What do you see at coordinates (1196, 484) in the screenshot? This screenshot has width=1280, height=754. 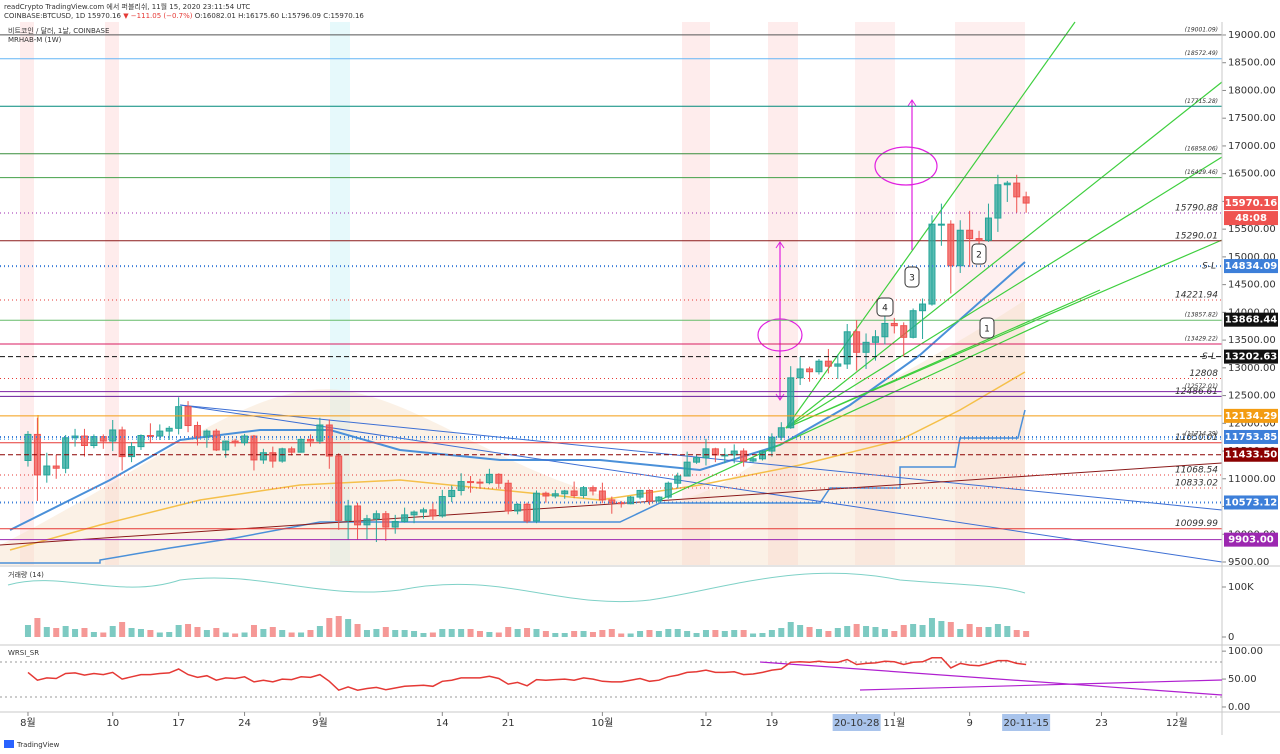 I see `level-label: 10833.02` at bounding box center [1196, 484].